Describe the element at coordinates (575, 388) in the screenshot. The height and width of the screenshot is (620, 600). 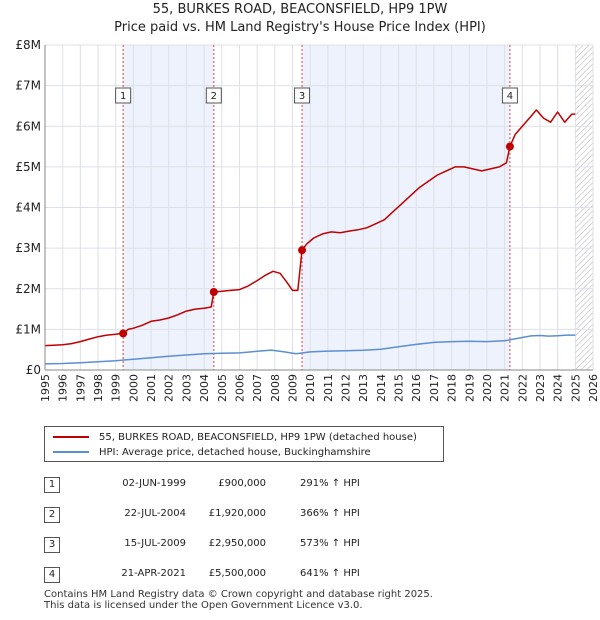
I see `x-tick-label: 2025` at that location.